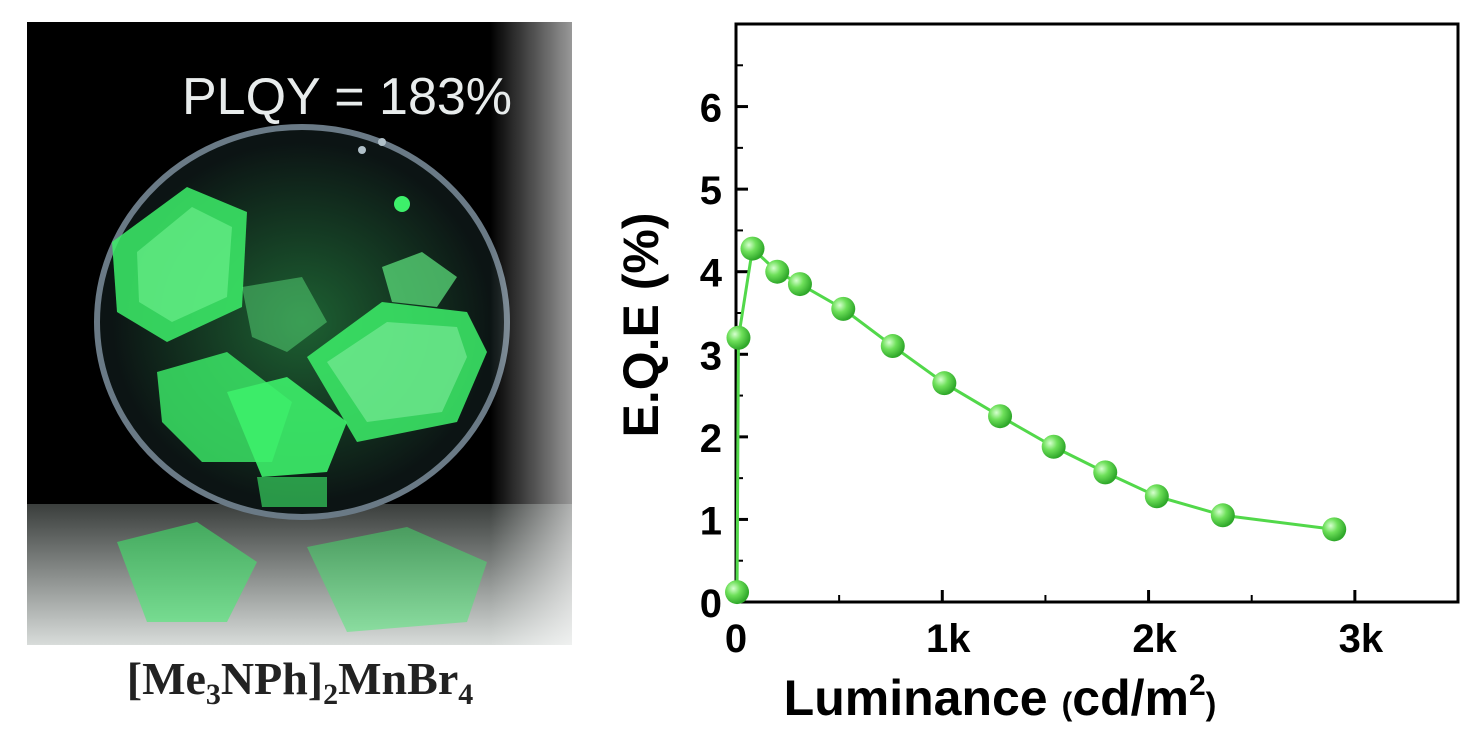  Describe the element at coordinates (948, 639) in the screenshot. I see `x-tick-label: 1k` at that location.